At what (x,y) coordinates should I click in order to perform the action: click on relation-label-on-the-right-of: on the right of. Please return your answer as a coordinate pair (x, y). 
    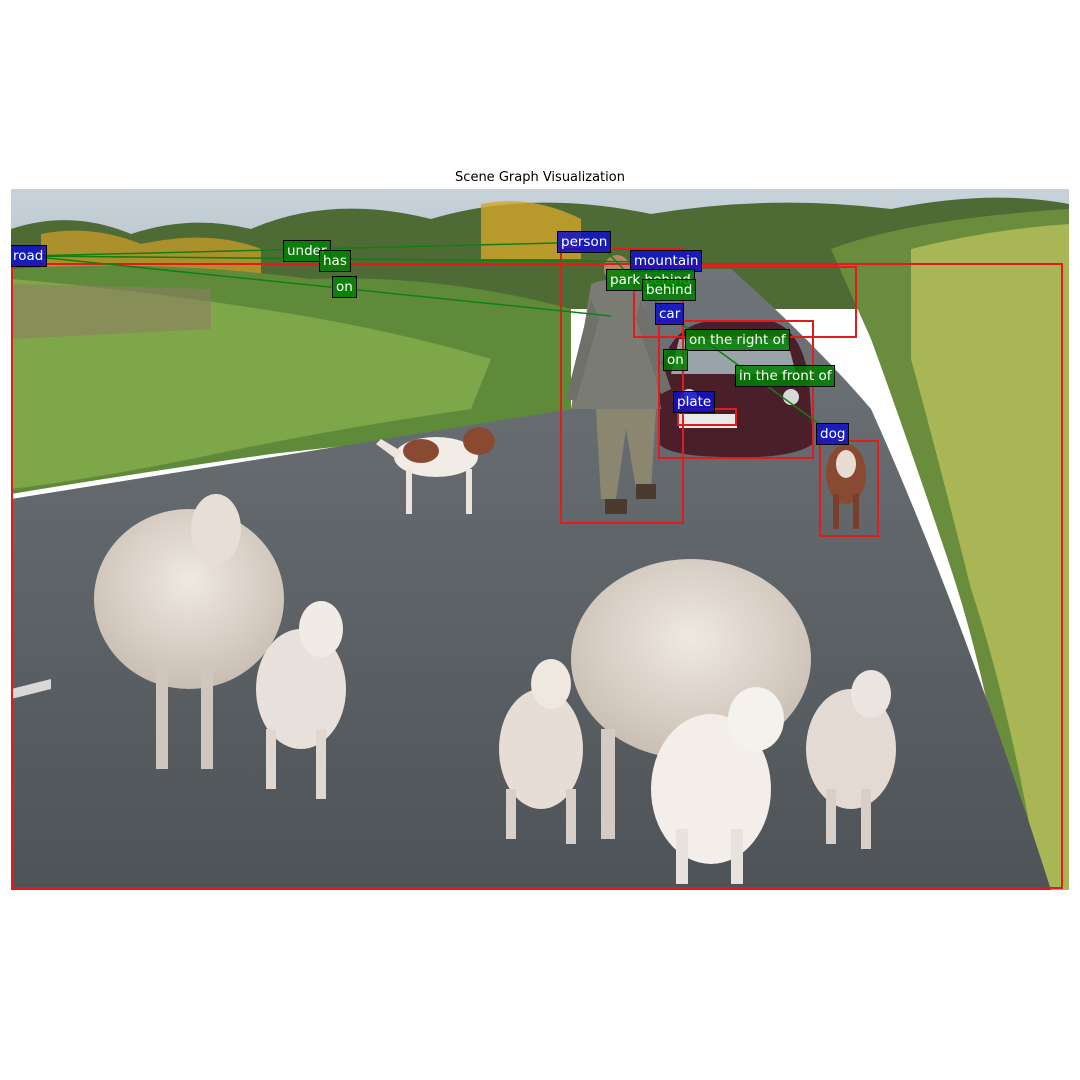
    Looking at the image, I should click on (737, 340).